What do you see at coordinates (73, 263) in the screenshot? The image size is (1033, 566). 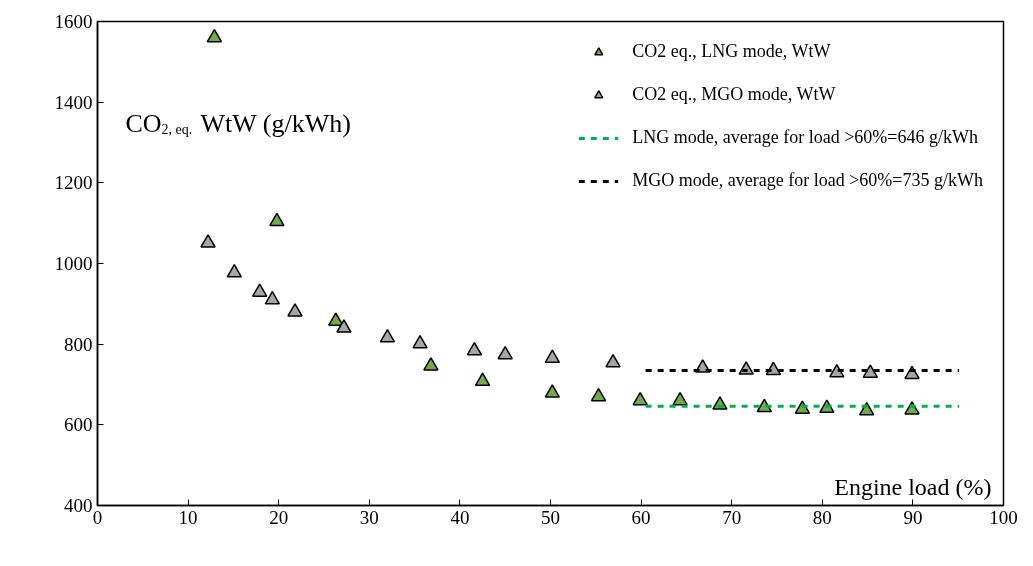 I see `y-tick-label: 1000` at bounding box center [73, 263].